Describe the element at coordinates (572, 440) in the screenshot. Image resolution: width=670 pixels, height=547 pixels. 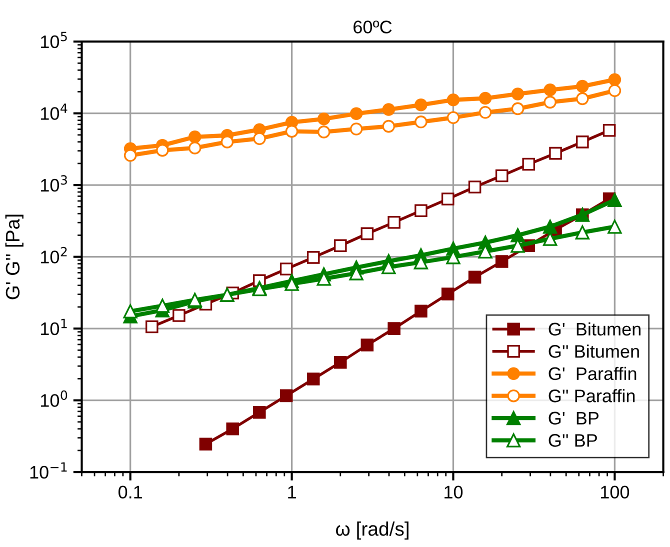
I see `legend-label: G'' BP` at that location.